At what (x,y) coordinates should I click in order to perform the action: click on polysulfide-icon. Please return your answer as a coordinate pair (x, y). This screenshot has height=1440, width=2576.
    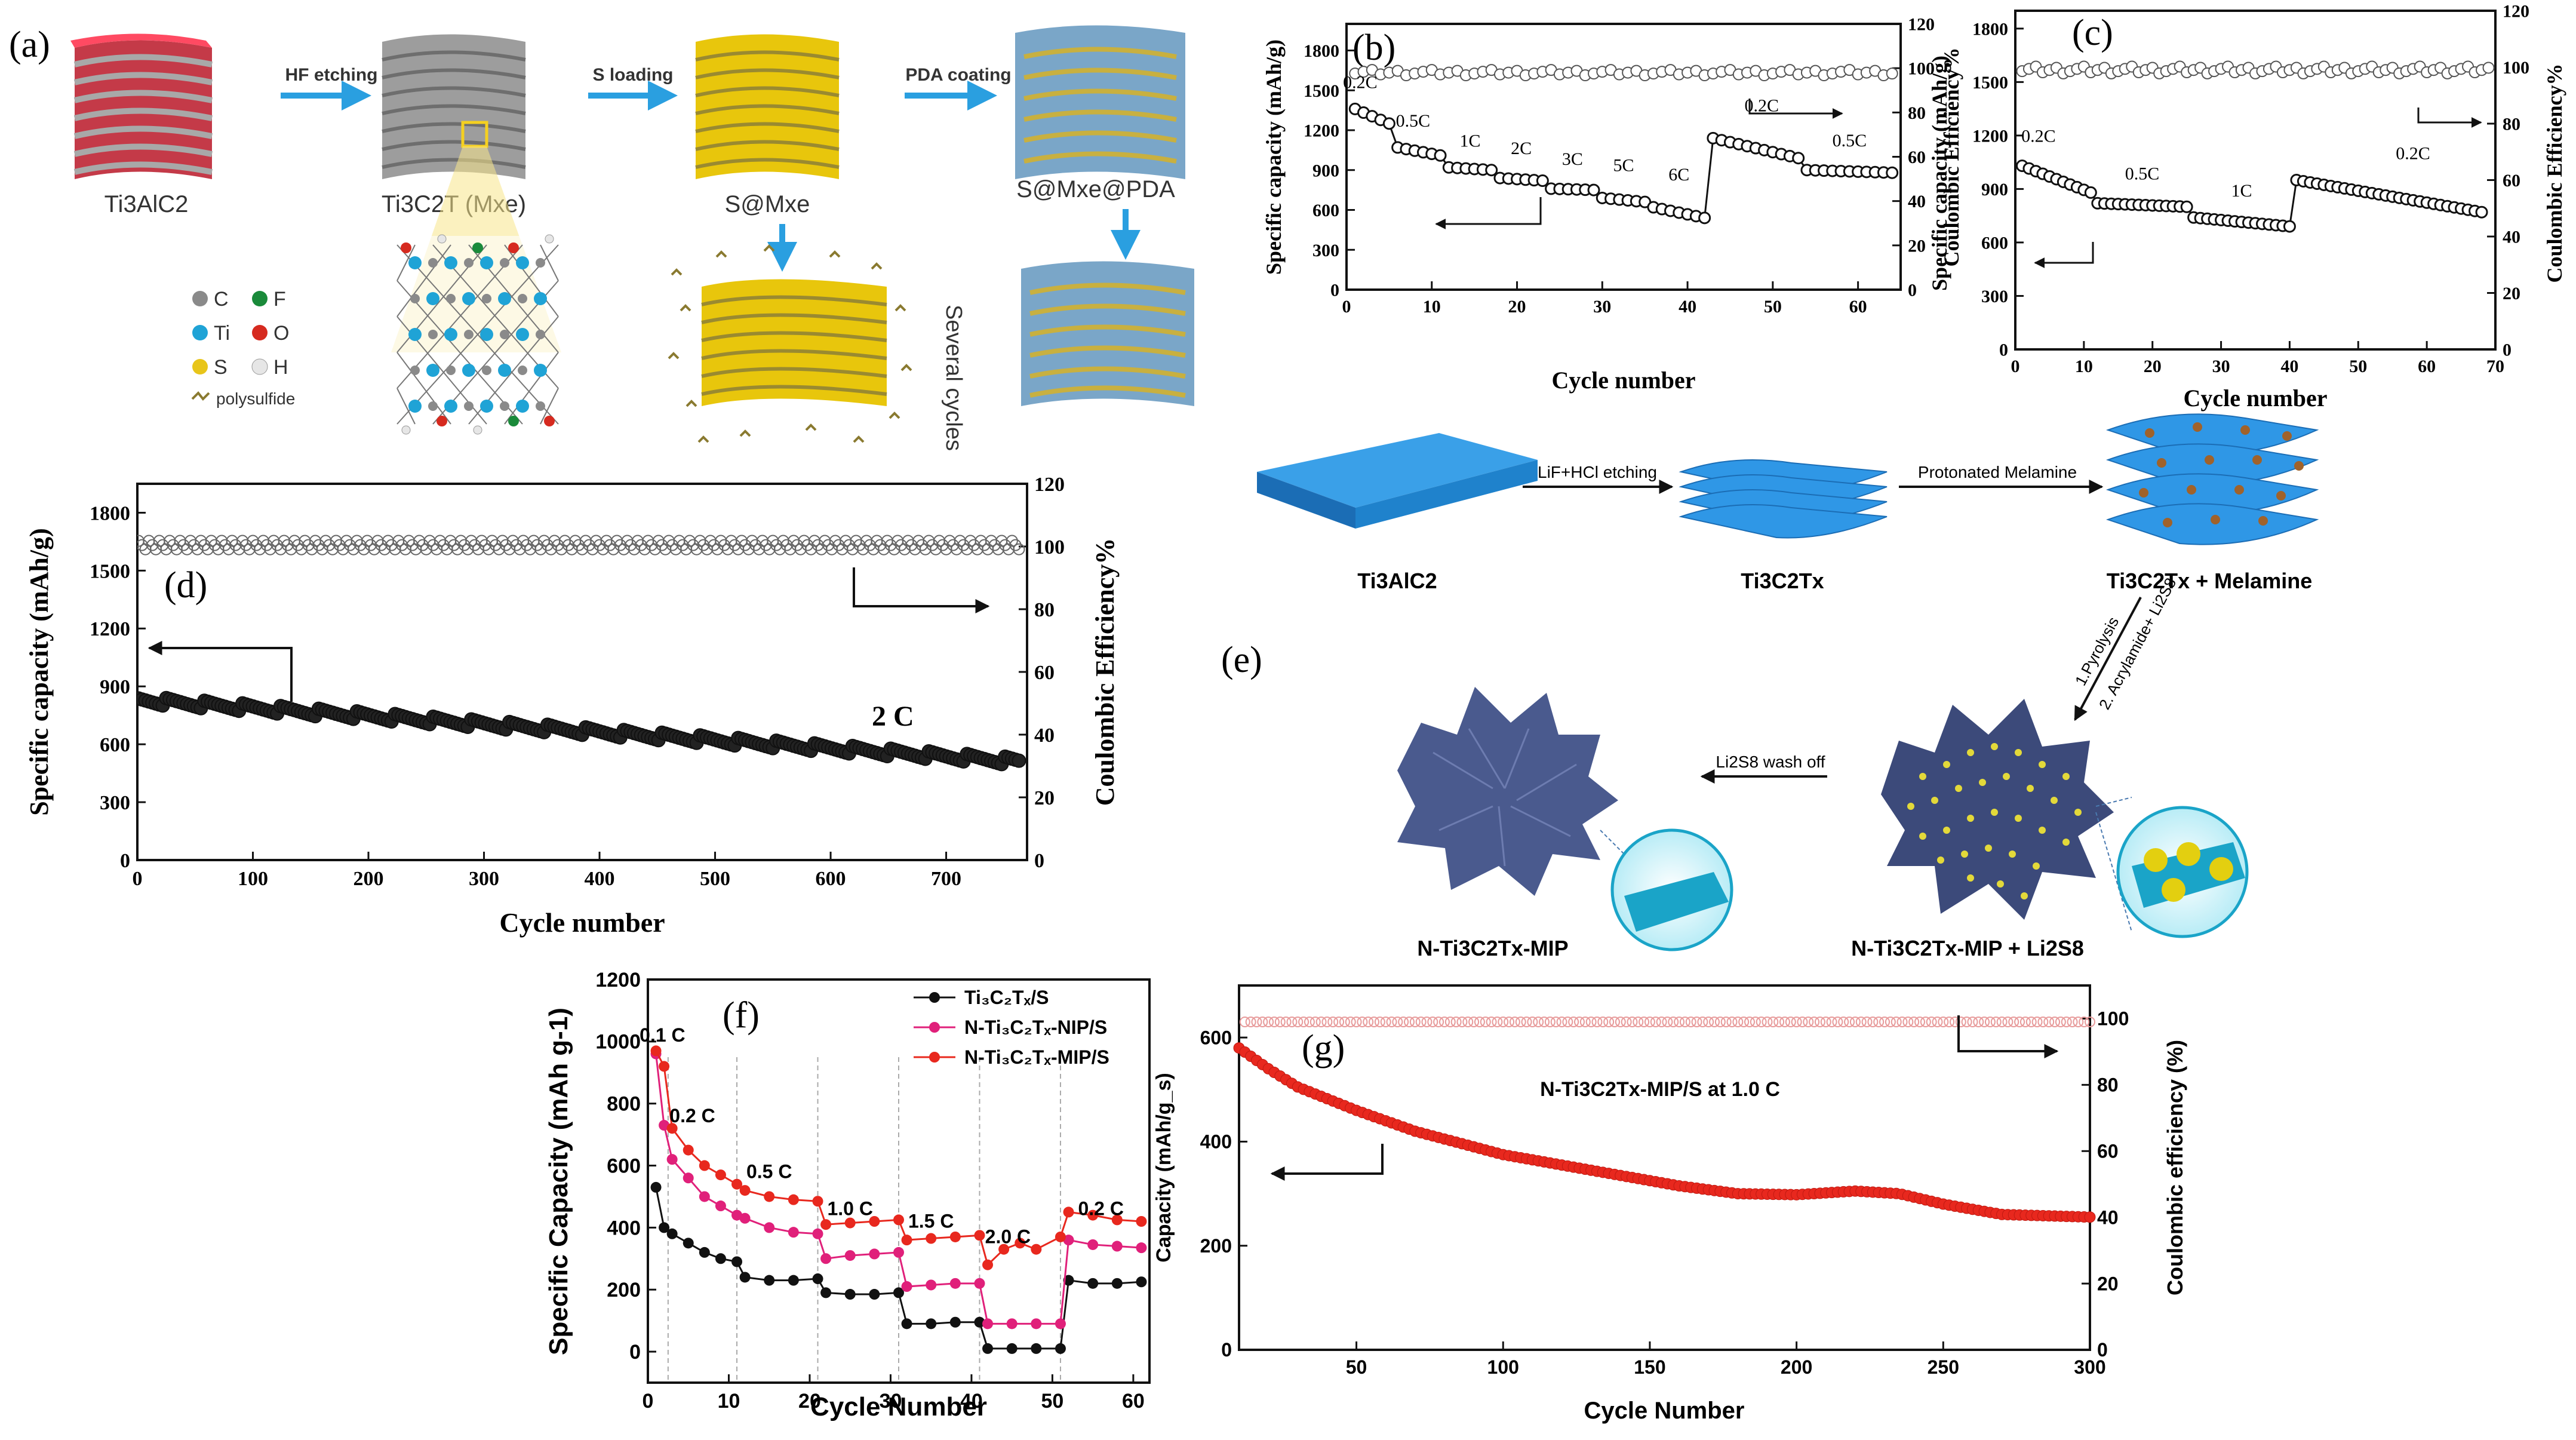
    Looking at the image, I should click on (200, 396).